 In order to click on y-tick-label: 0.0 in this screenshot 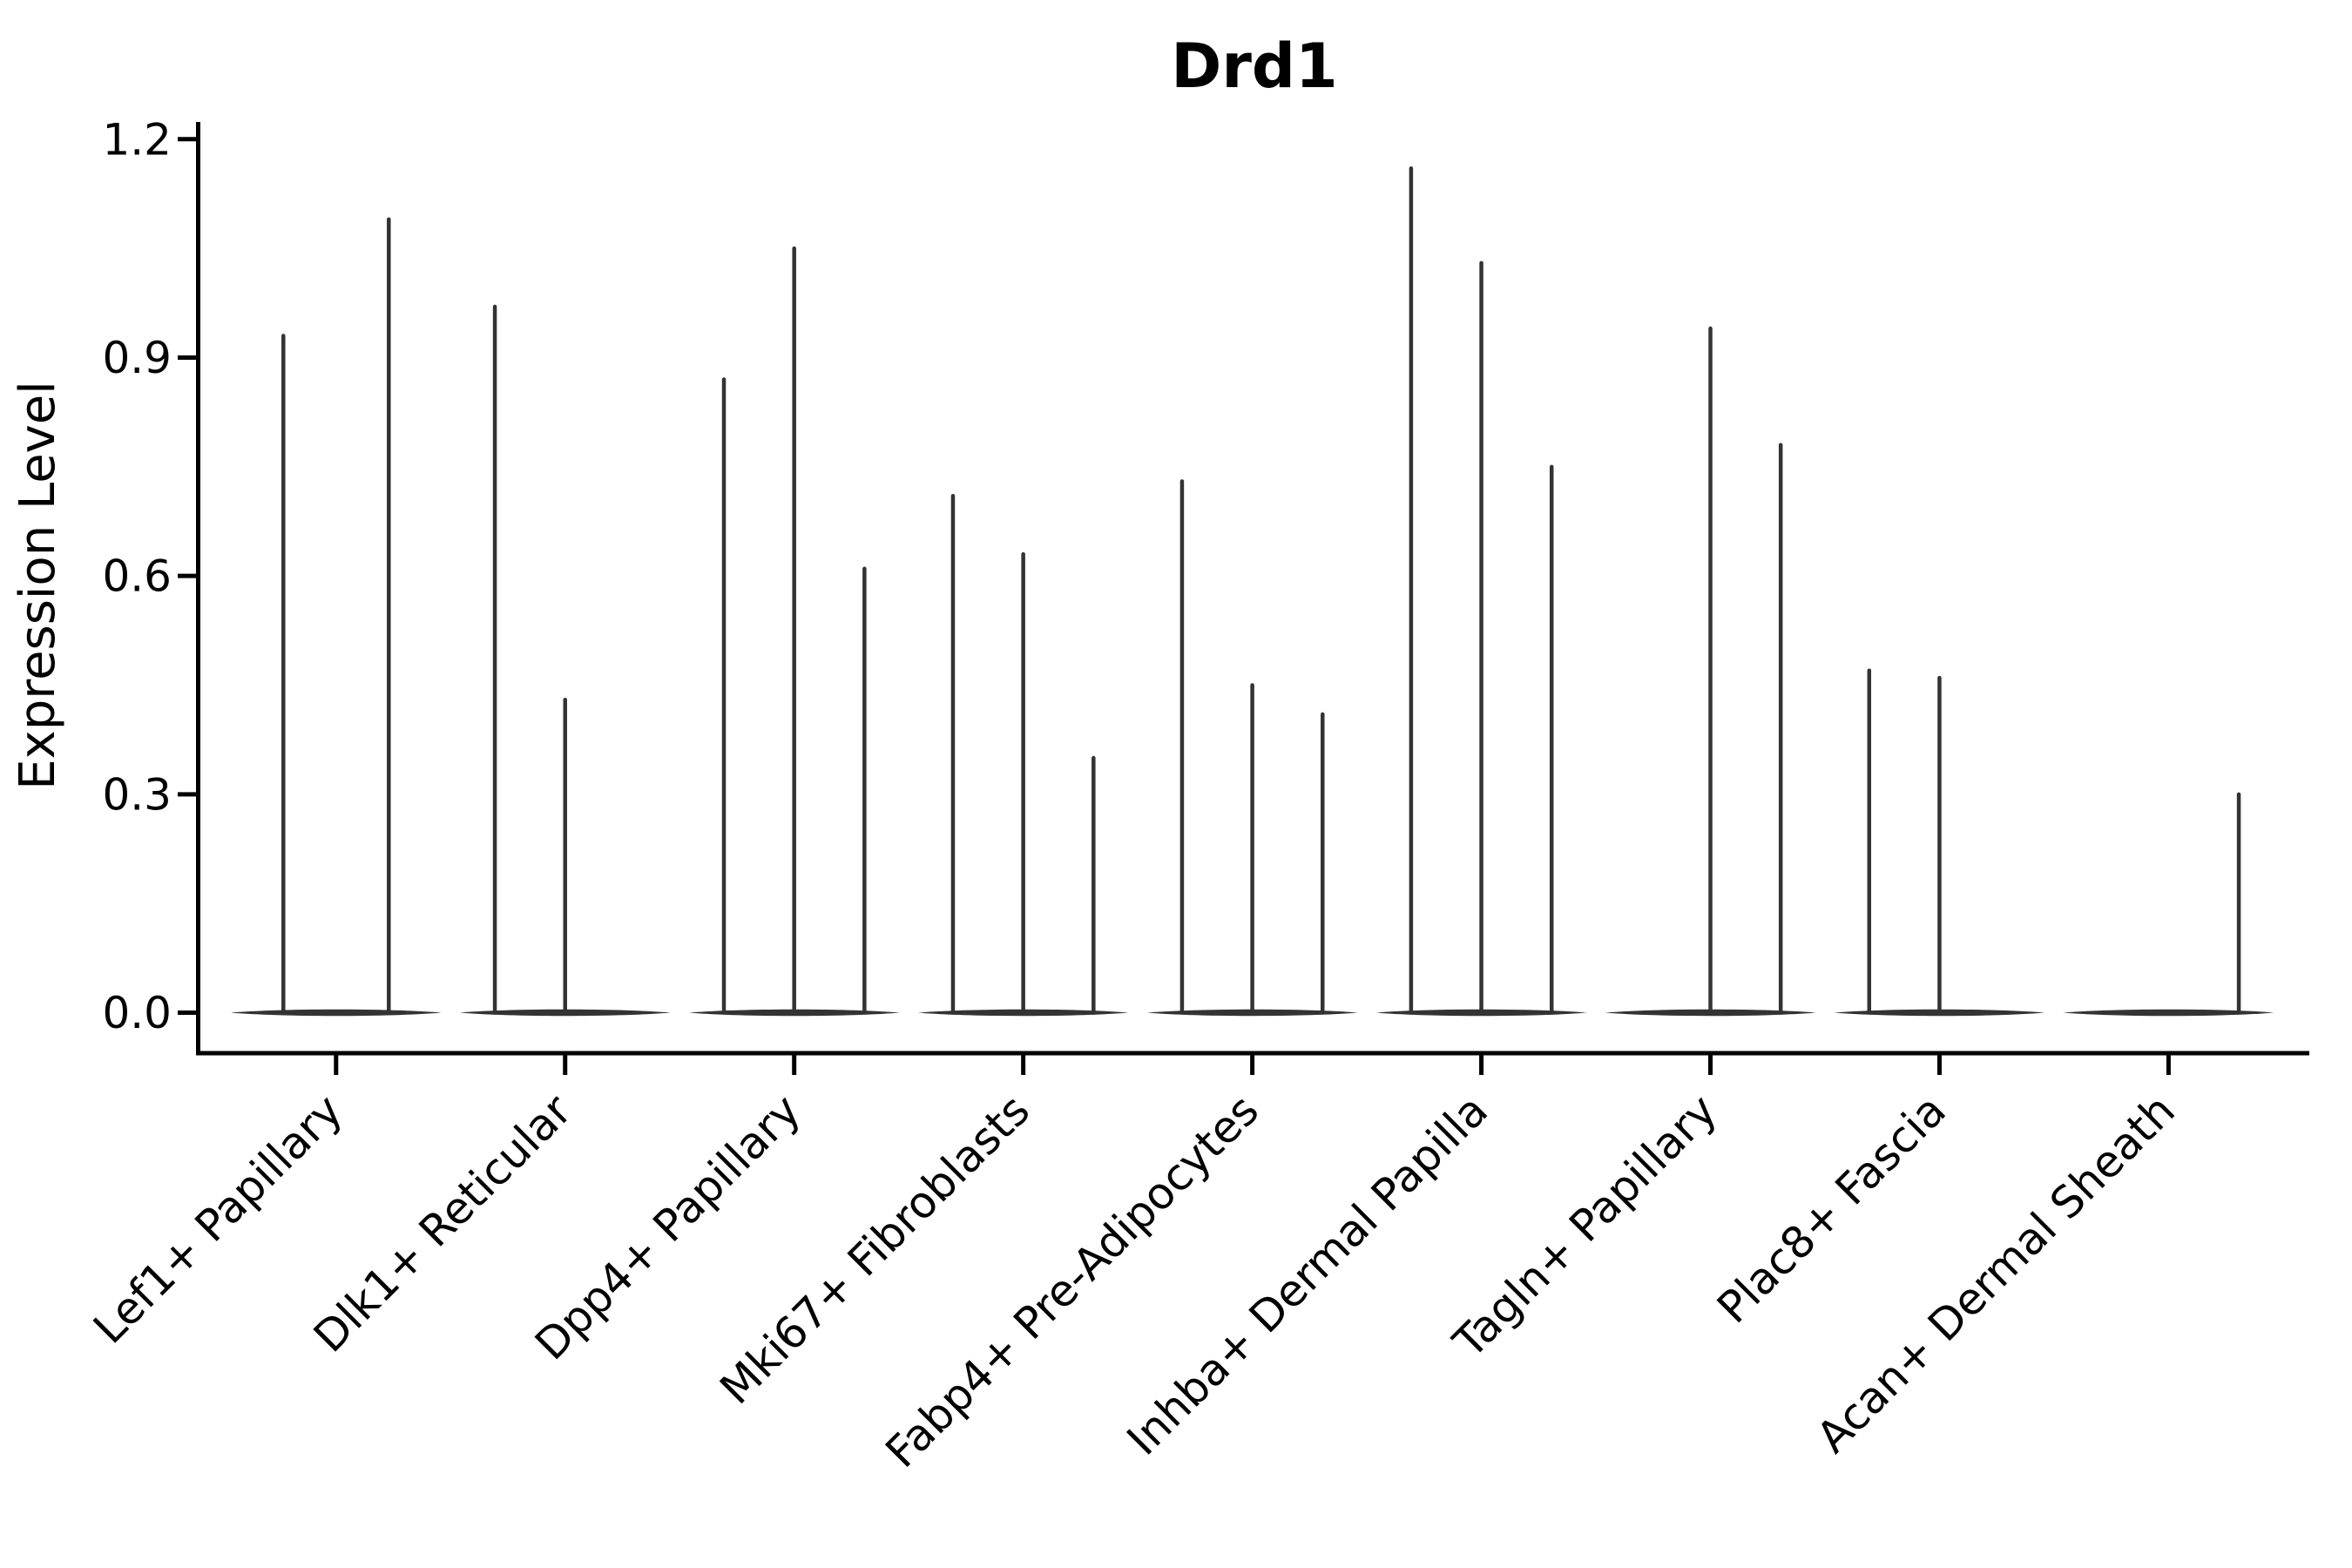, I will do `click(137, 1013)`.